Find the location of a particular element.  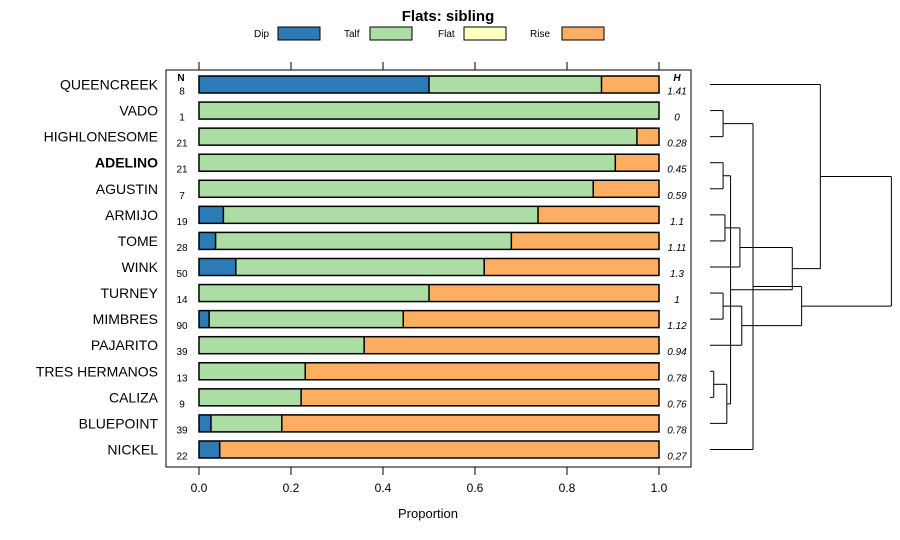

category-label: NICKEL is located at coordinates (132, 449).